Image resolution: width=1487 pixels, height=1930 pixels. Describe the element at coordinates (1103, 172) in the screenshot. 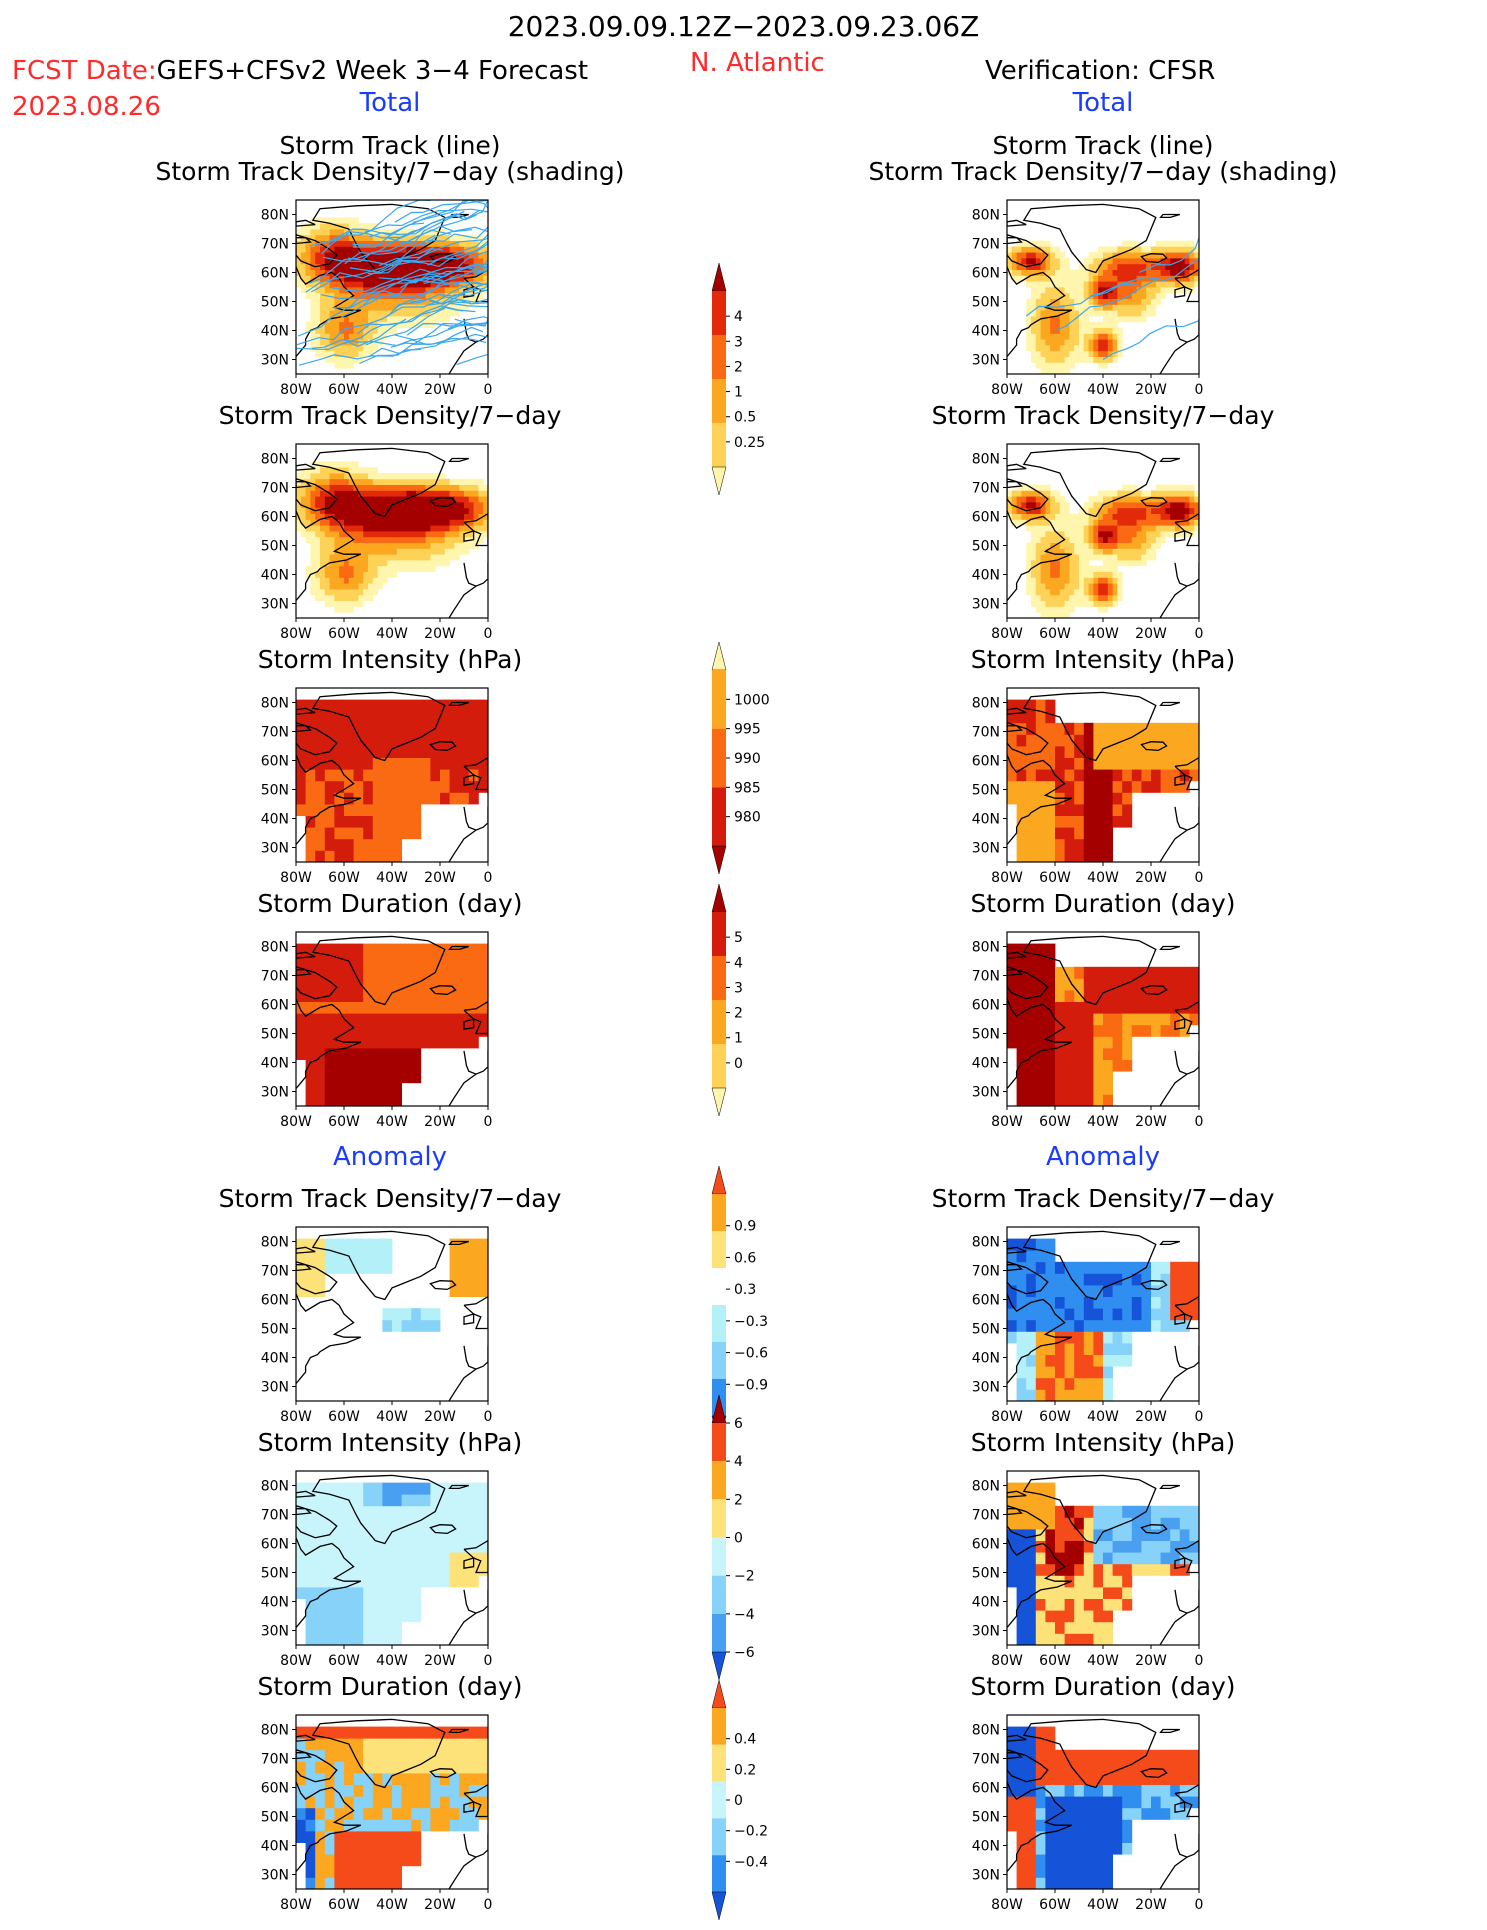

I see `title-obs-track-shading: Storm Track Density/7−day (shading)` at that location.